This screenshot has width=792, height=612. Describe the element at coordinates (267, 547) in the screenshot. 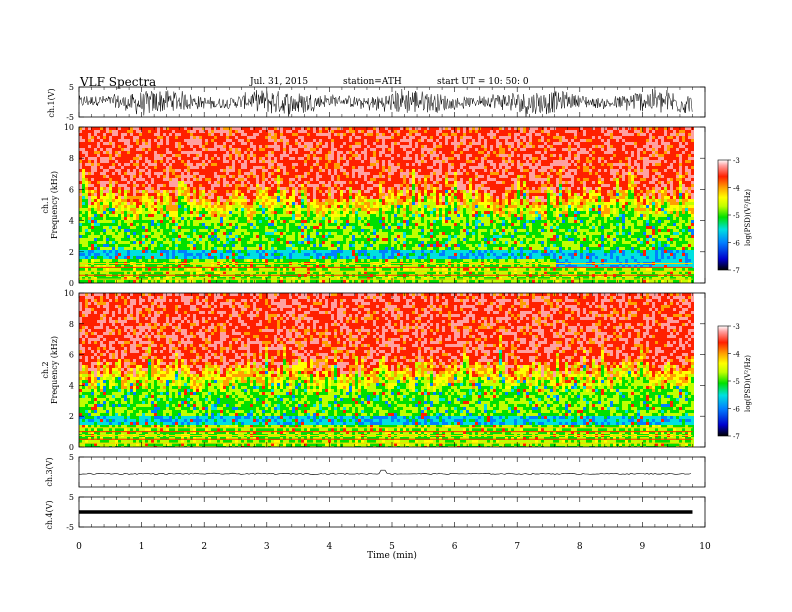

I see `x-tick-label: 3` at that location.